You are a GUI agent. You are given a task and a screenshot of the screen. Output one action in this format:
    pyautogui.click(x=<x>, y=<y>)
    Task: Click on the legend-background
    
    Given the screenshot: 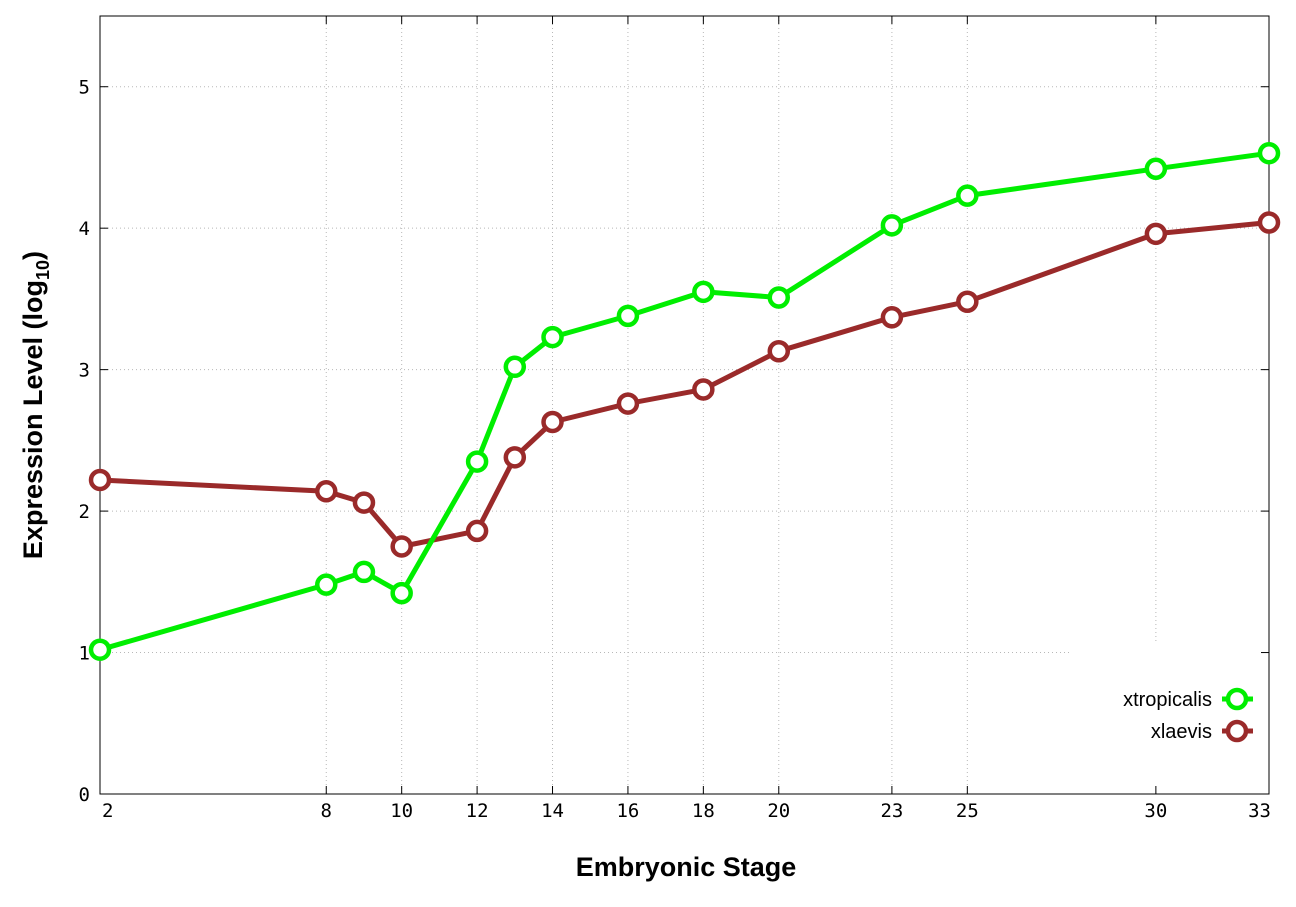 What is the action you would take?
    pyautogui.click(x=1170, y=718)
    